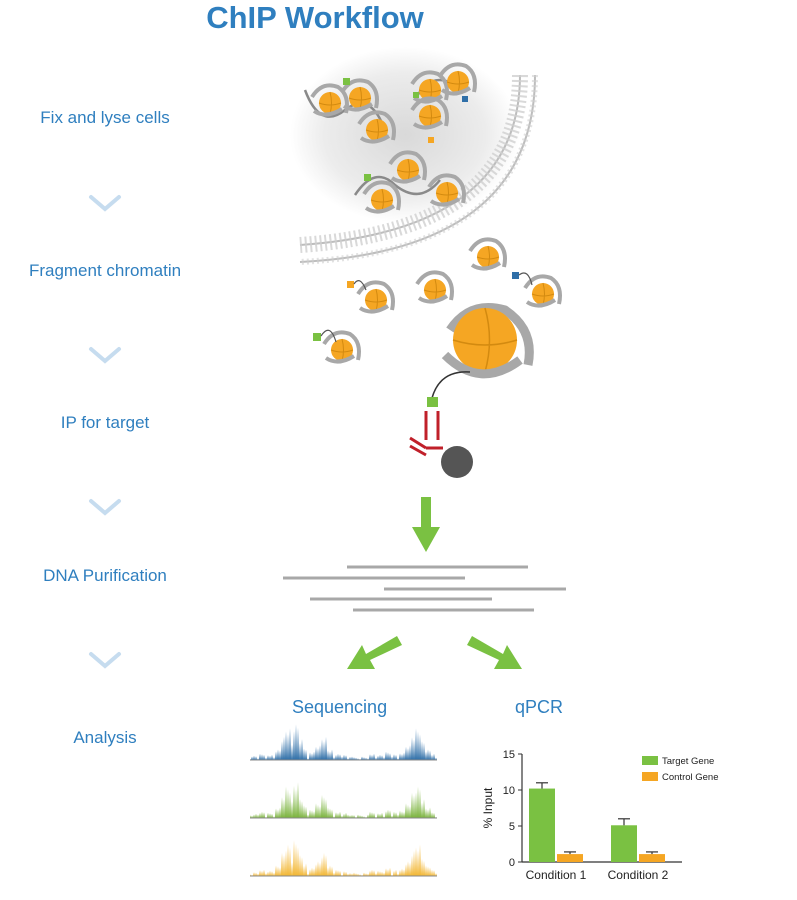  Describe the element at coordinates (482, 351) in the screenshot. I see `target-nucleosome` at that location.